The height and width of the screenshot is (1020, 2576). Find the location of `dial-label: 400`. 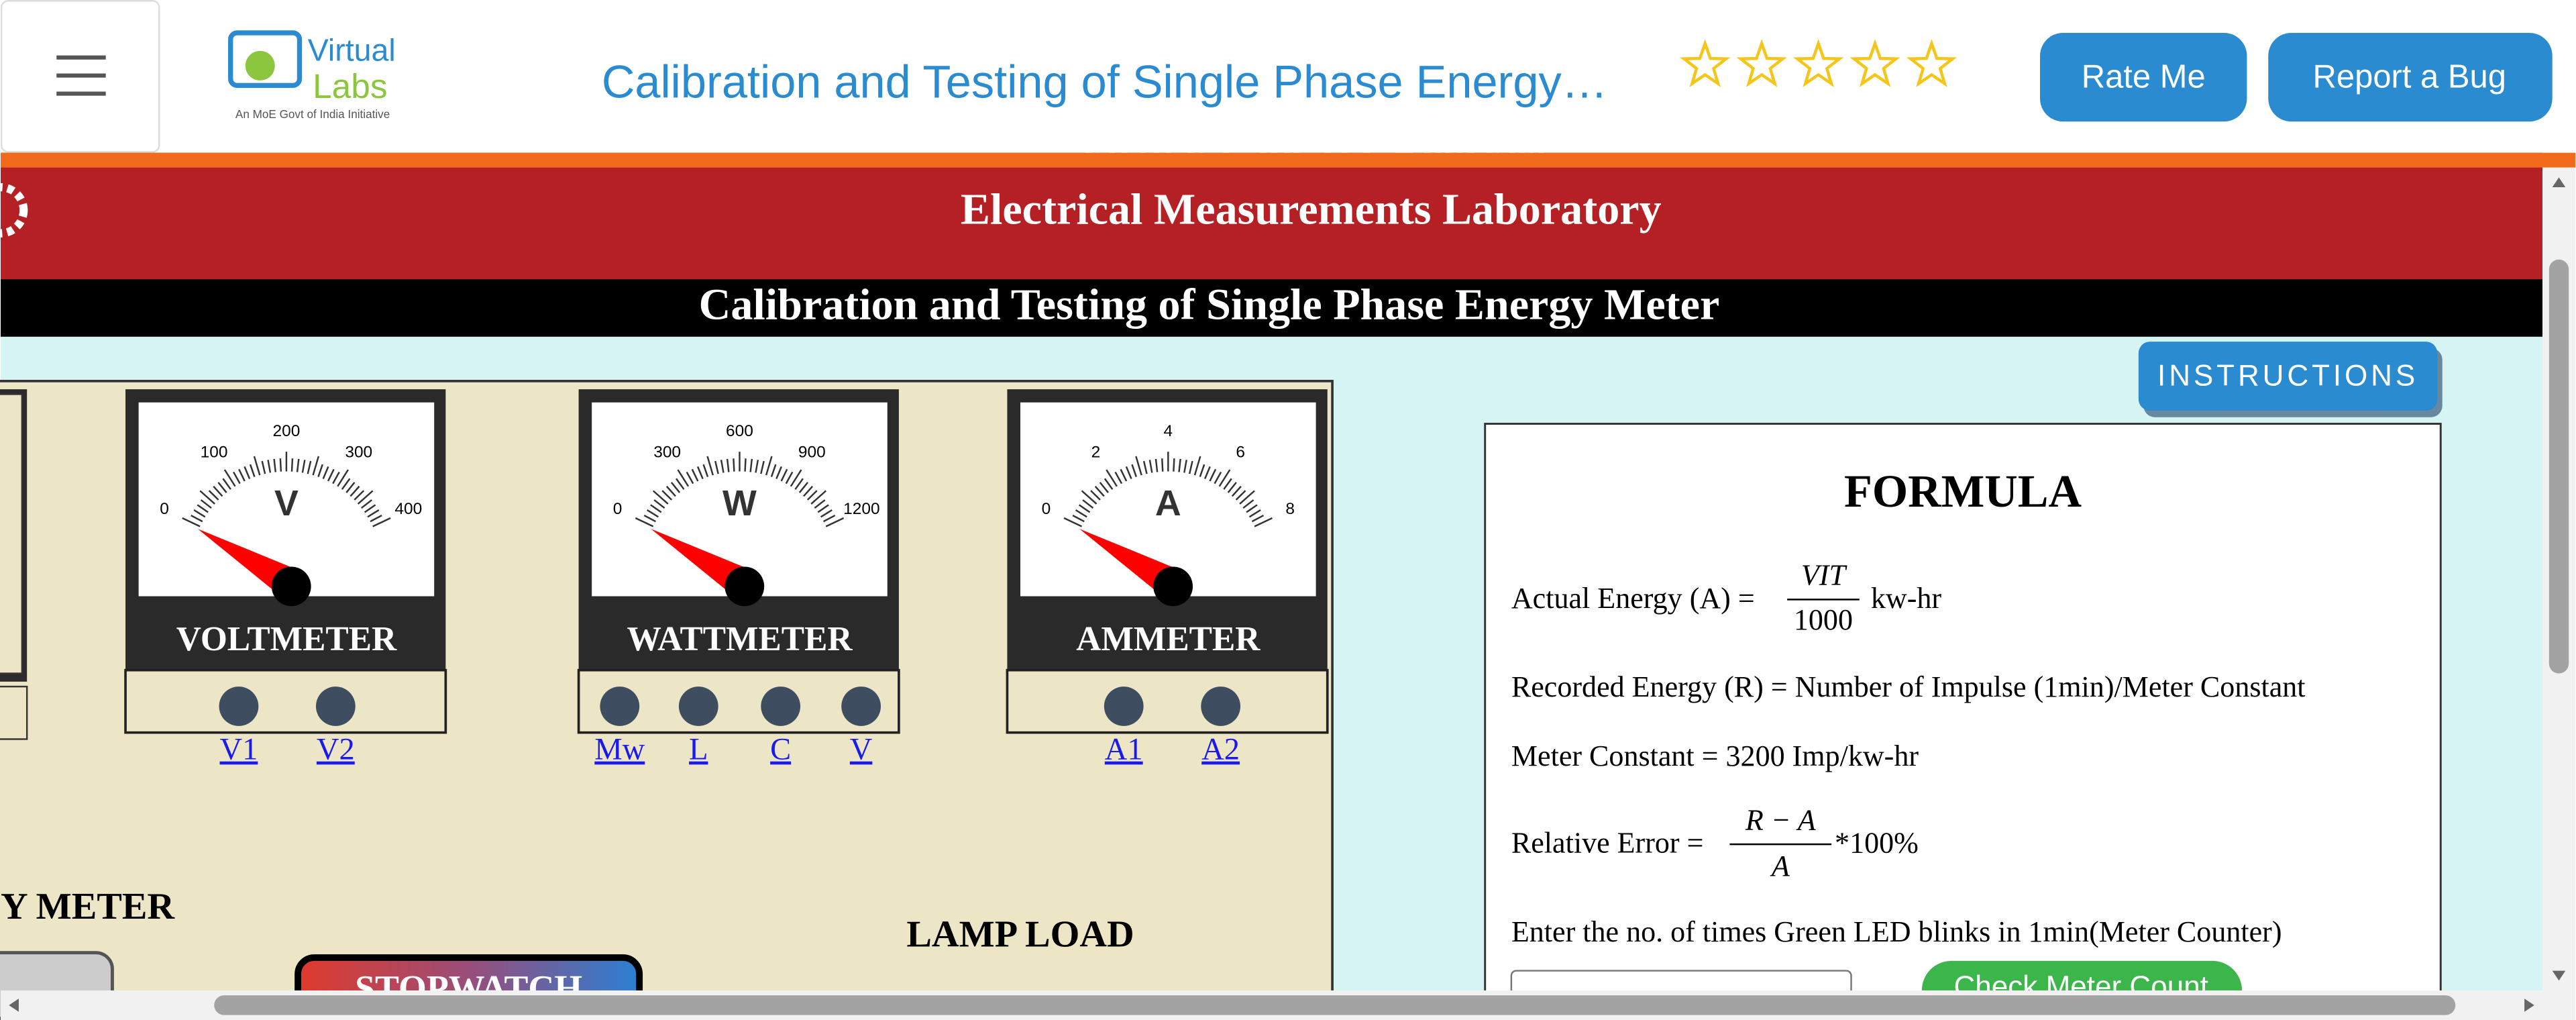

dial-label: 400 is located at coordinates (408, 509).